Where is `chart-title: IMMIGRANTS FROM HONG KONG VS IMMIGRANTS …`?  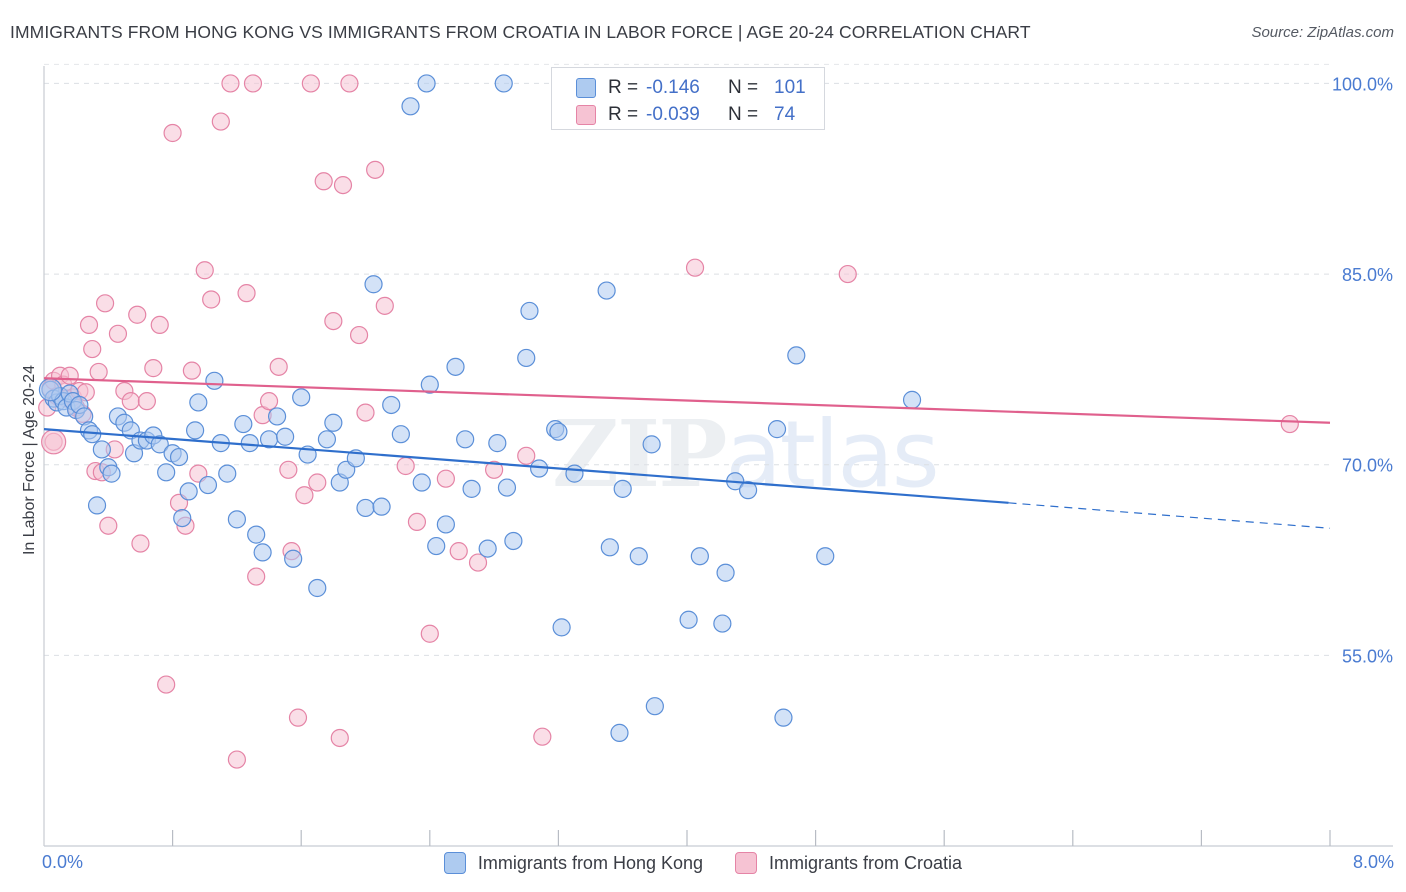 chart-title: IMMIGRANTS FROM HONG KONG VS IMMIGRANTS … is located at coordinates (520, 32).